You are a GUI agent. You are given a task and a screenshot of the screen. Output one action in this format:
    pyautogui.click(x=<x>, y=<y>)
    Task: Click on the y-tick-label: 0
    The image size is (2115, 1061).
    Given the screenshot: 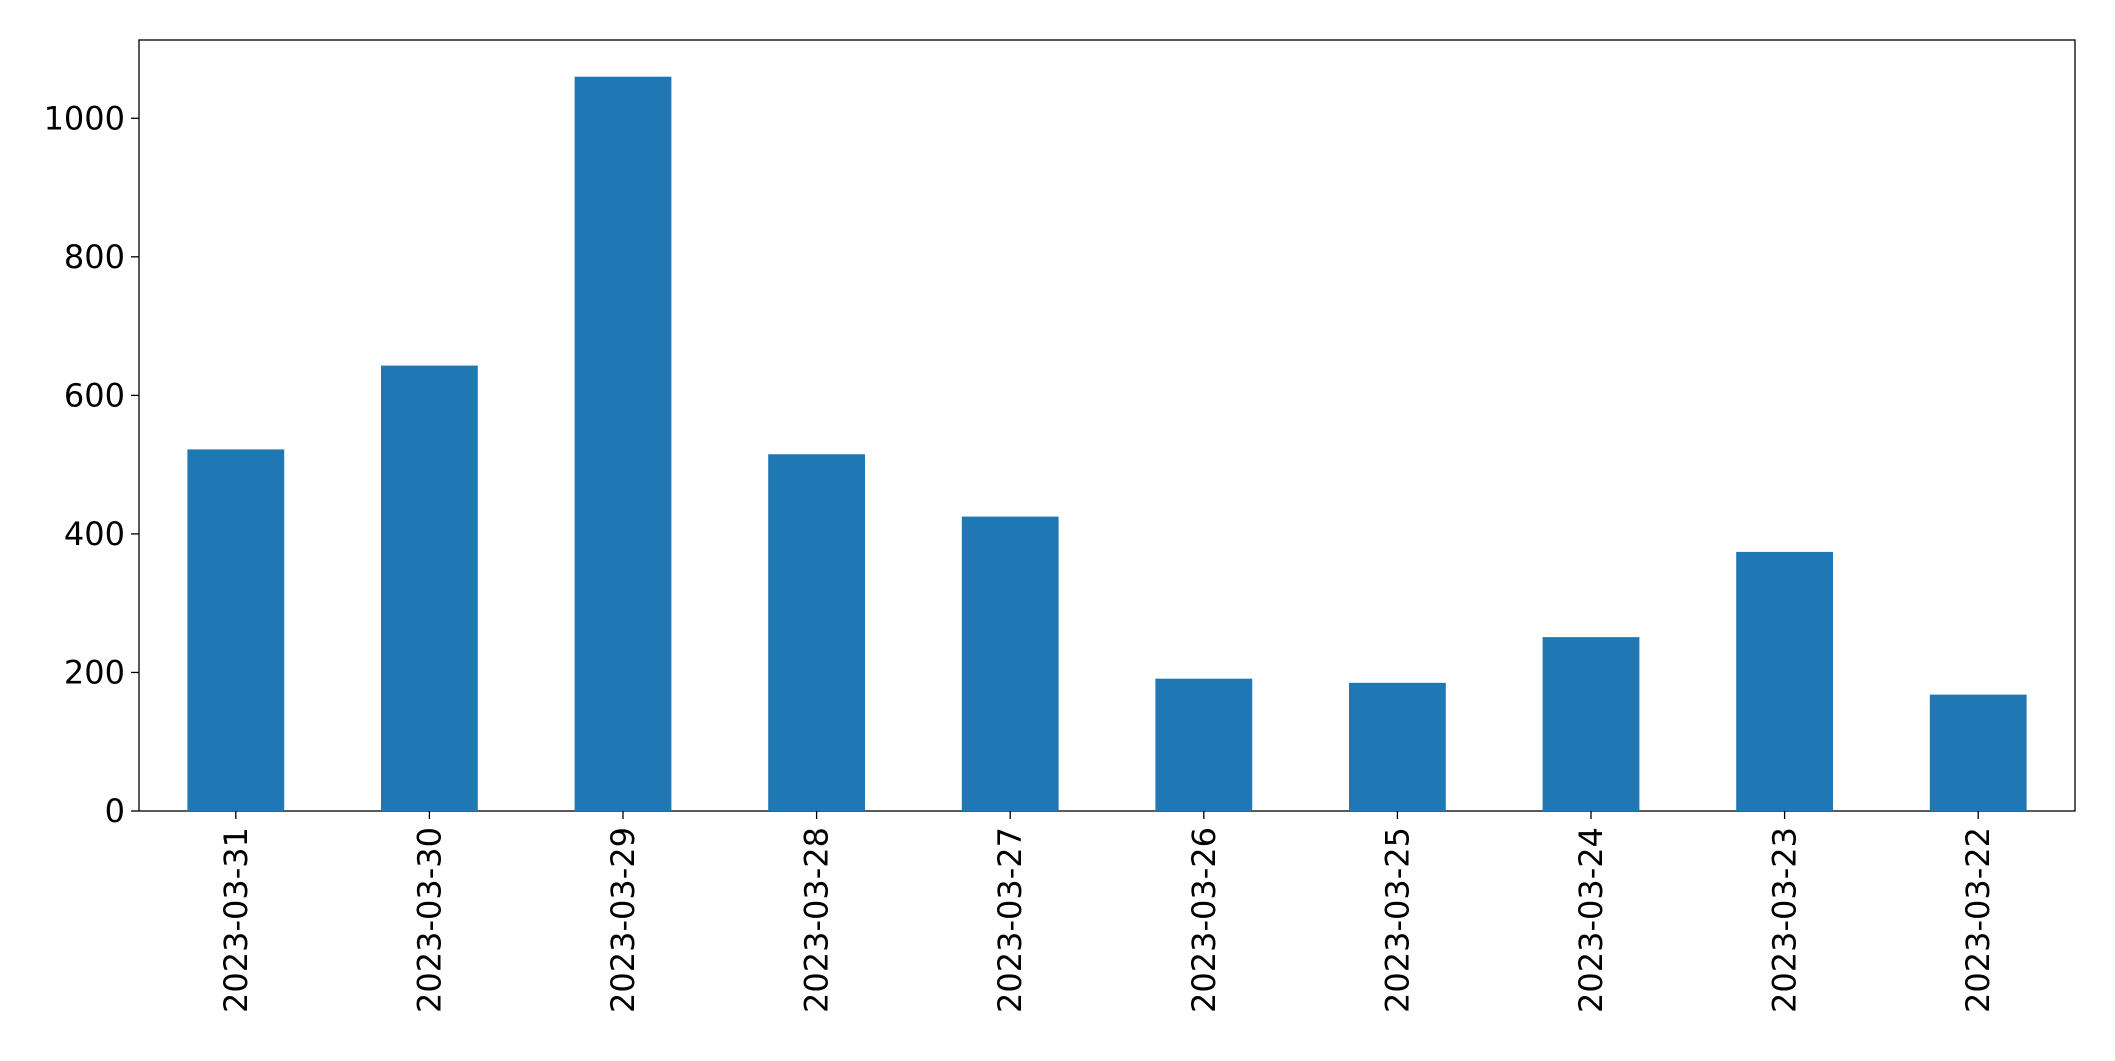 What is the action you would take?
    pyautogui.click(x=115, y=811)
    